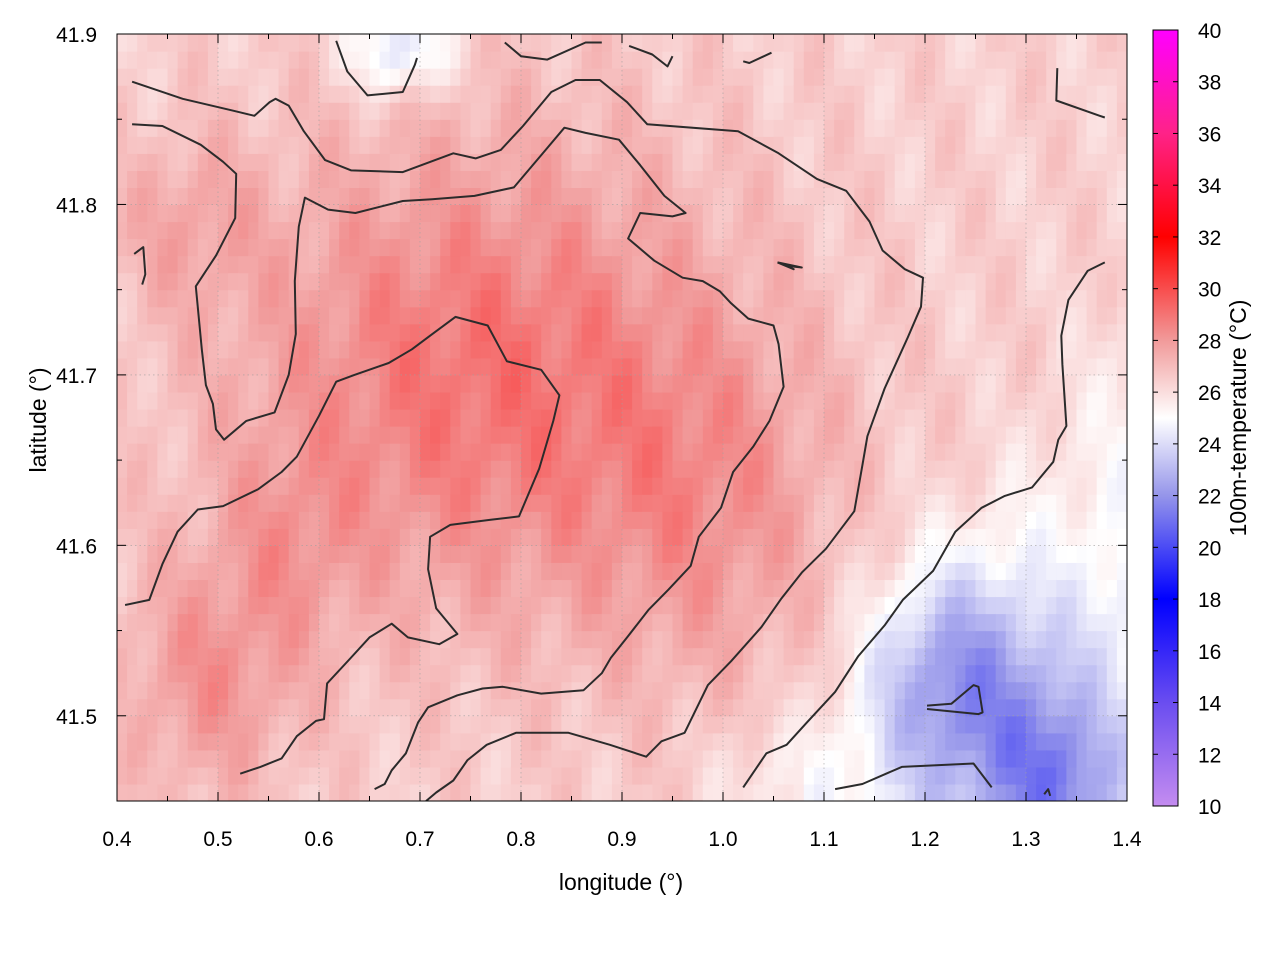  What do you see at coordinates (1209, 807) in the screenshot?
I see `colorbar-tick-label: 10` at bounding box center [1209, 807].